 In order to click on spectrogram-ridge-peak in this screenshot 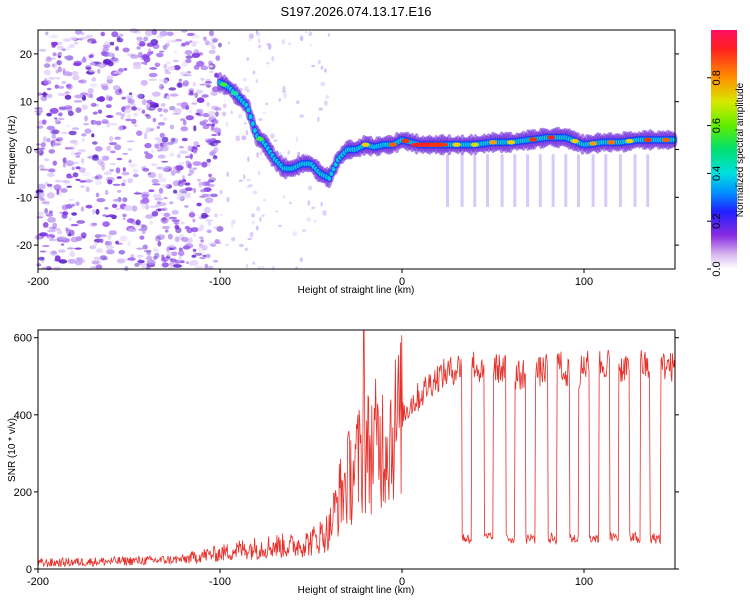, I will do `click(248, 110)`.